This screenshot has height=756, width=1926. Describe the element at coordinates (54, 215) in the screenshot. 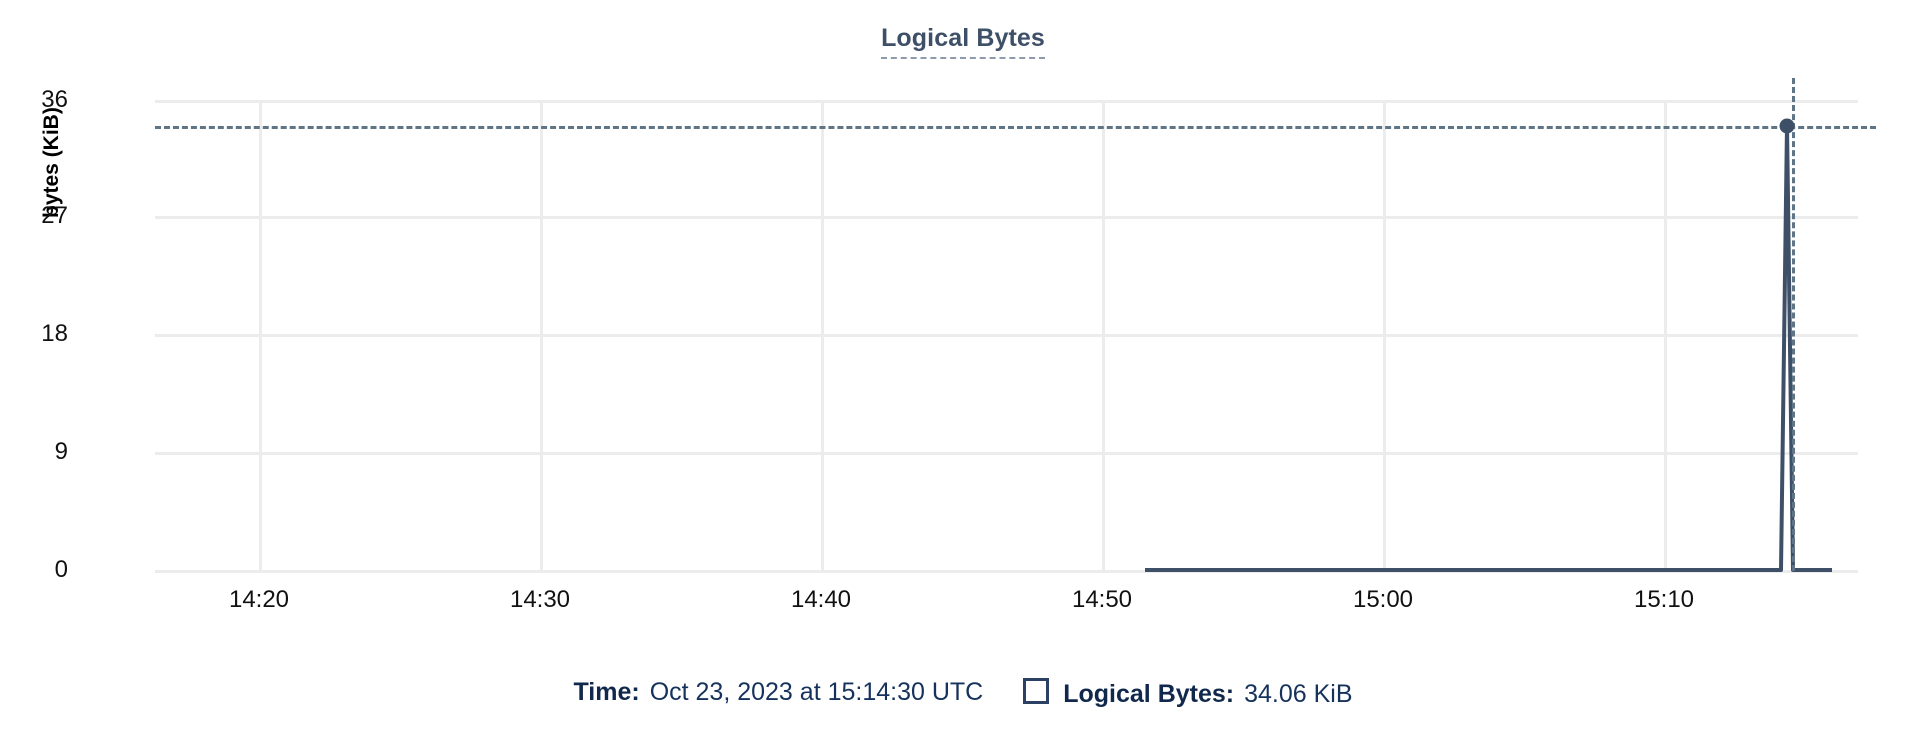

I see `y-tick-label: 27` at that location.